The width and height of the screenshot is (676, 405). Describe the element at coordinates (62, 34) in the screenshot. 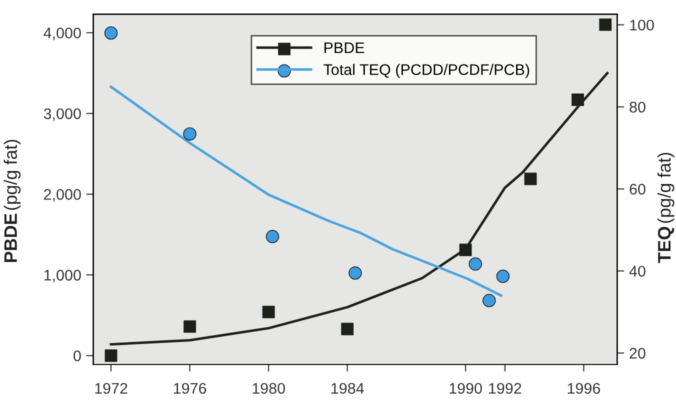

I see `y-tick-label: 4,000` at that location.